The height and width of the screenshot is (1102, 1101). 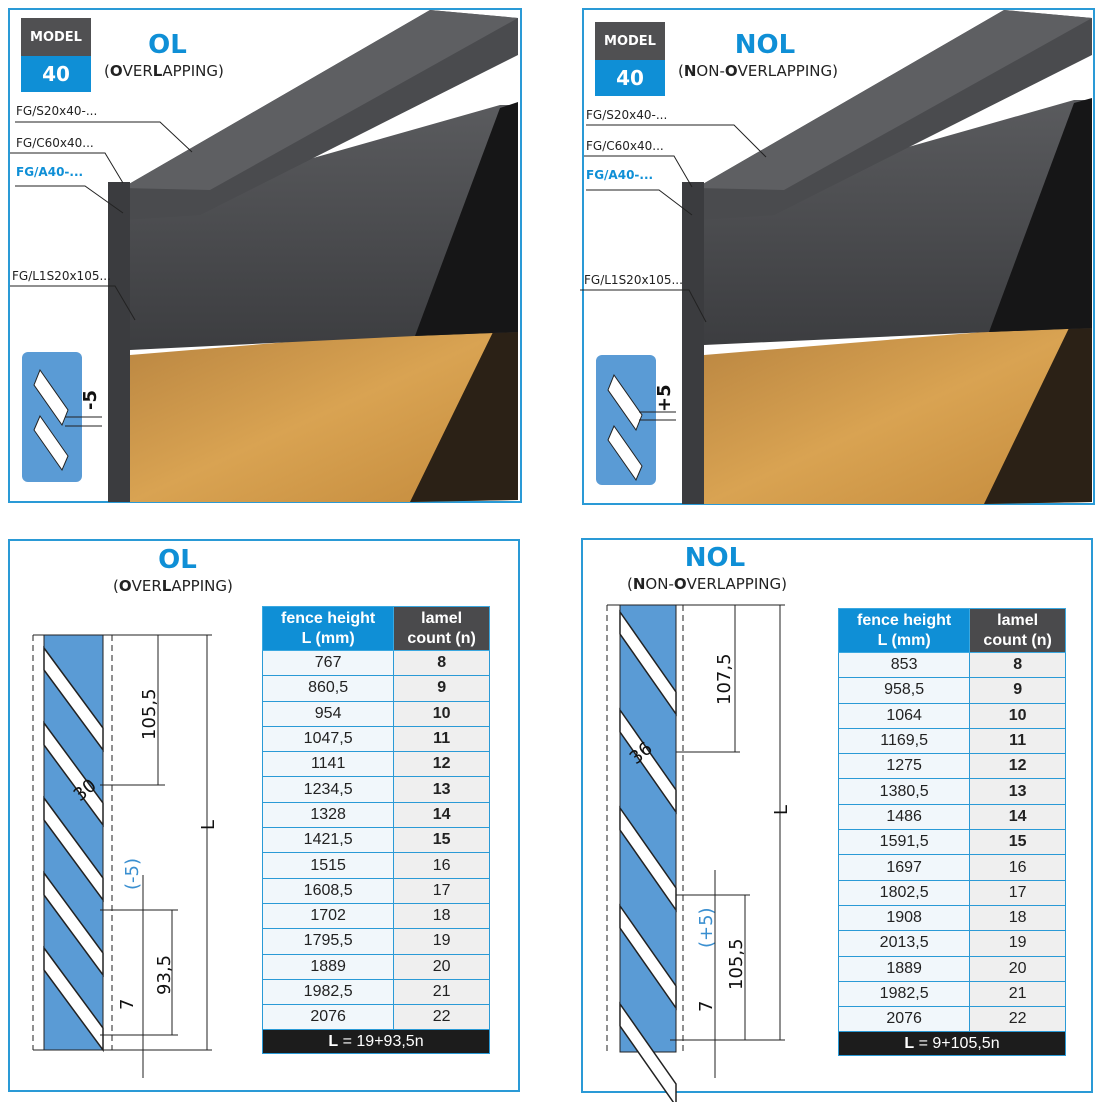 What do you see at coordinates (375, 890) in the screenshot?
I see `table-row: 1608,5 17` at bounding box center [375, 890].